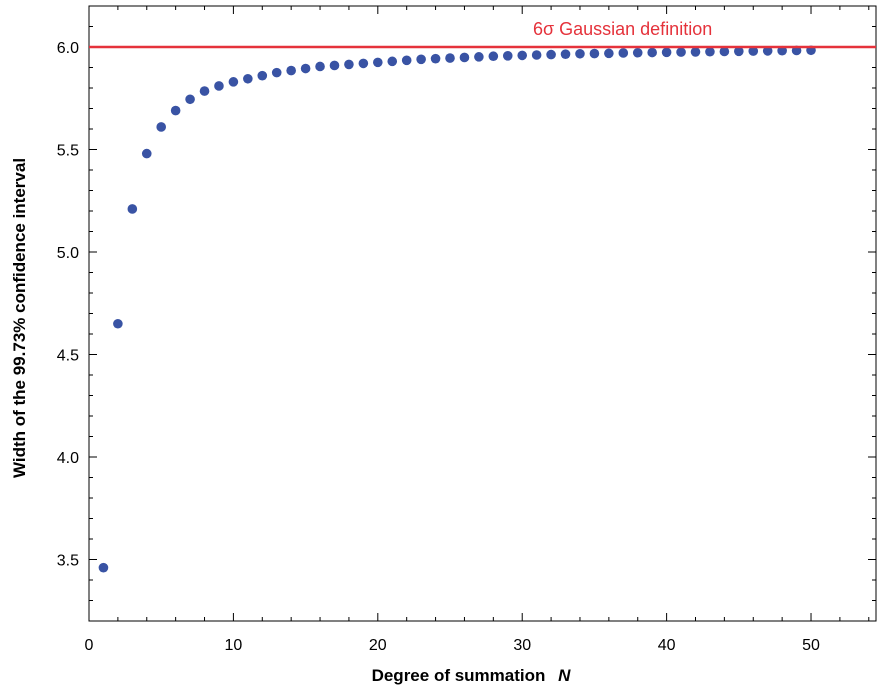  I want to click on x-tick-label: 50, so click(811, 645).